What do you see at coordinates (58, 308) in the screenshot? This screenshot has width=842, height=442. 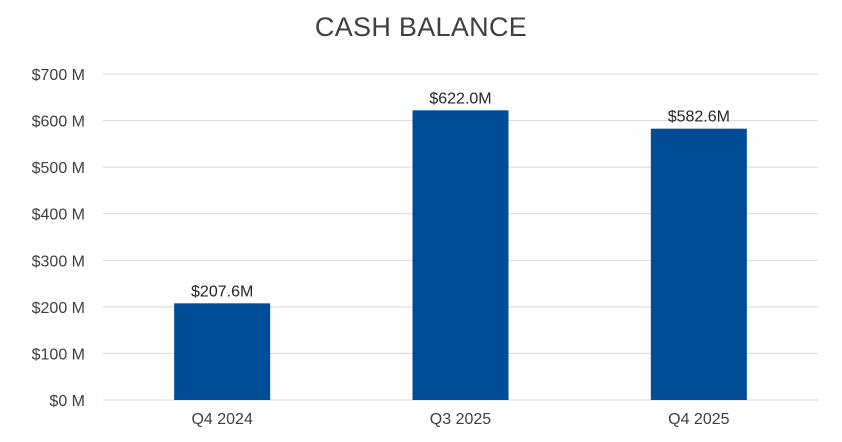 I see `y-tick-label: $200 M` at bounding box center [58, 308].